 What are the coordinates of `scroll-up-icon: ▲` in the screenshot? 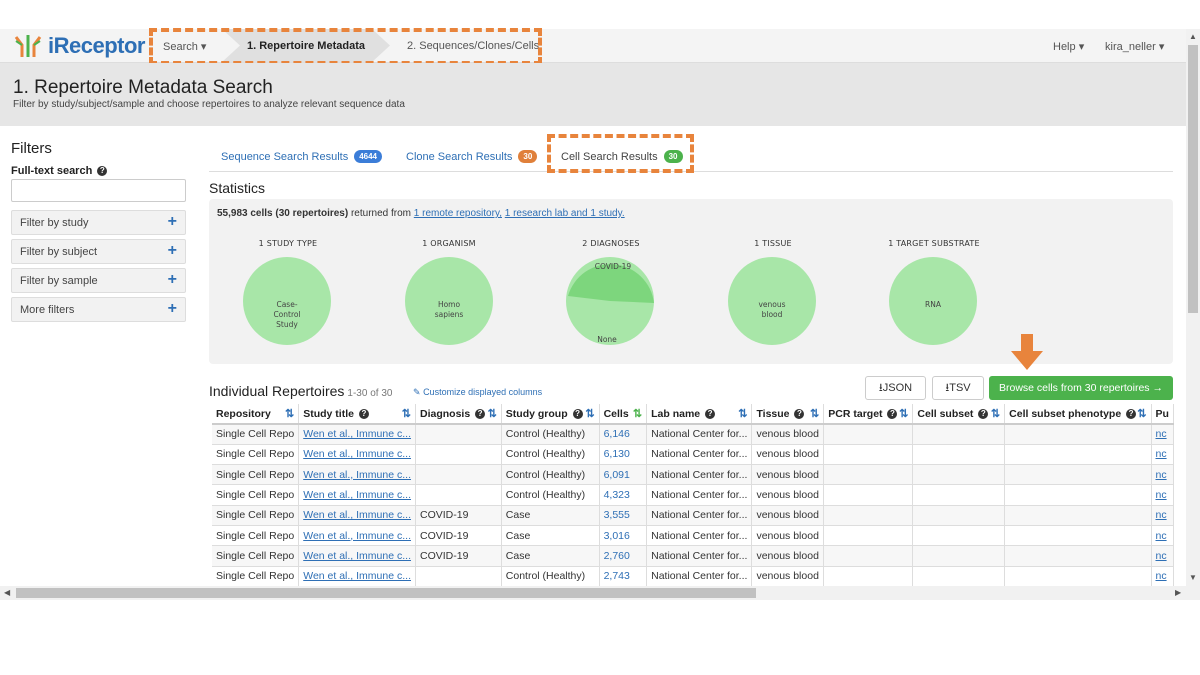 It's located at (1193, 36).